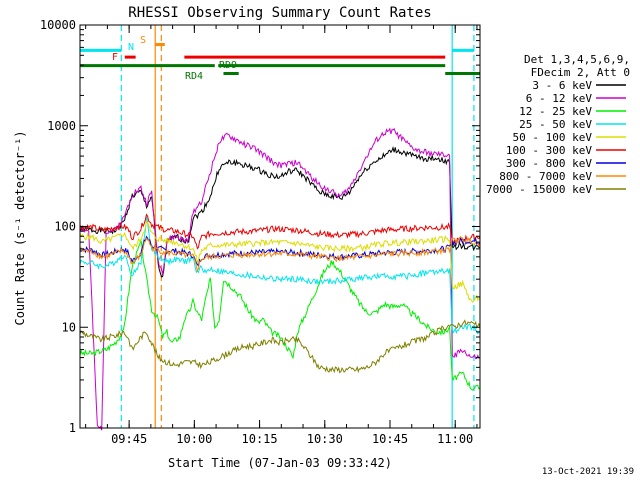 This screenshot has width=640, height=480. What do you see at coordinates (58, 25) in the screenshot?
I see `y-tick-label: 10000` at bounding box center [58, 25].